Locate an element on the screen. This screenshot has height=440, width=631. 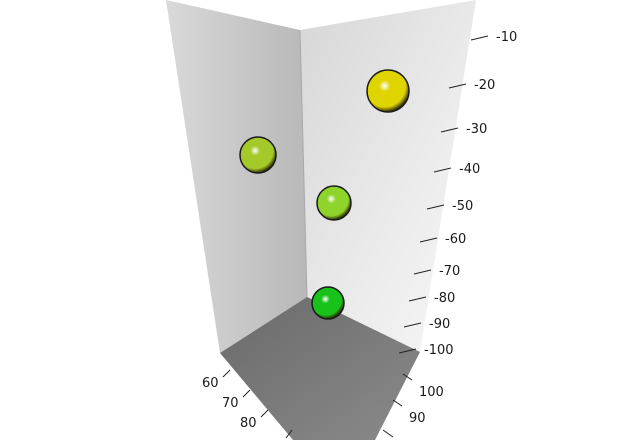
z-tick-label: -20 is located at coordinates (484, 85).